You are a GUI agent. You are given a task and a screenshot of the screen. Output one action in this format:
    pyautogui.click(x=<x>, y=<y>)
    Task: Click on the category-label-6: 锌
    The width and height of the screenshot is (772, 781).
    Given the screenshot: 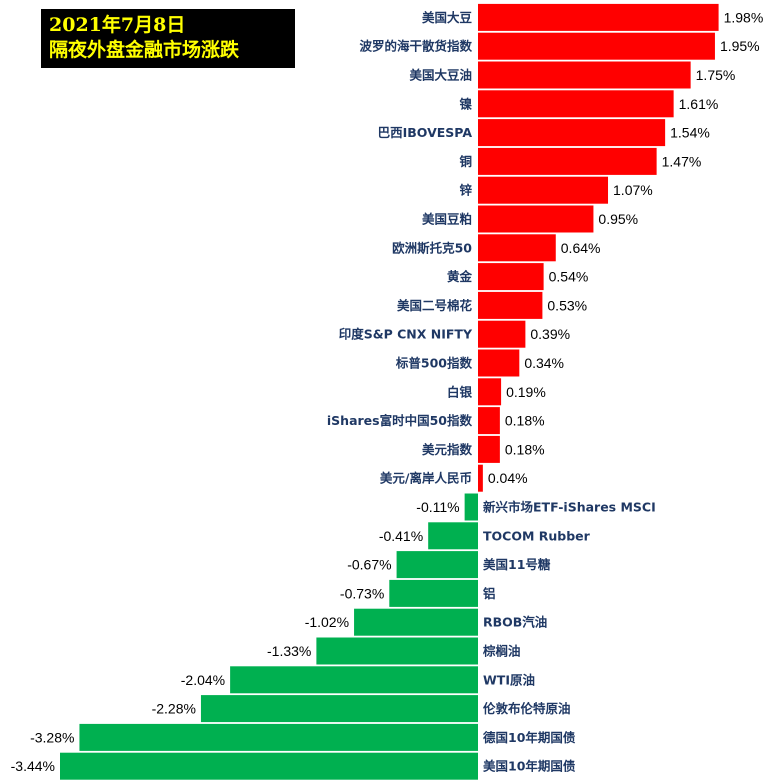 What is the action you would take?
    pyautogui.click(x=465, y=190)
    